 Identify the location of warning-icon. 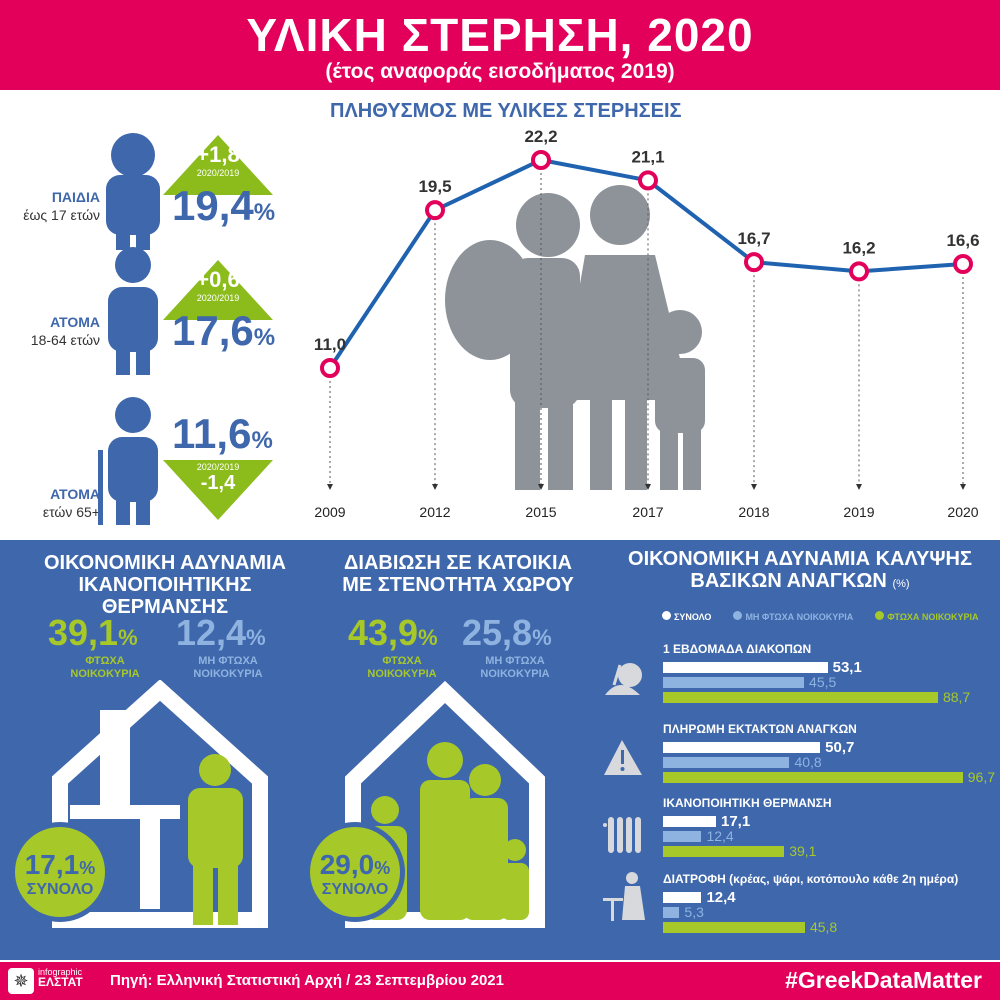
(623, 757).